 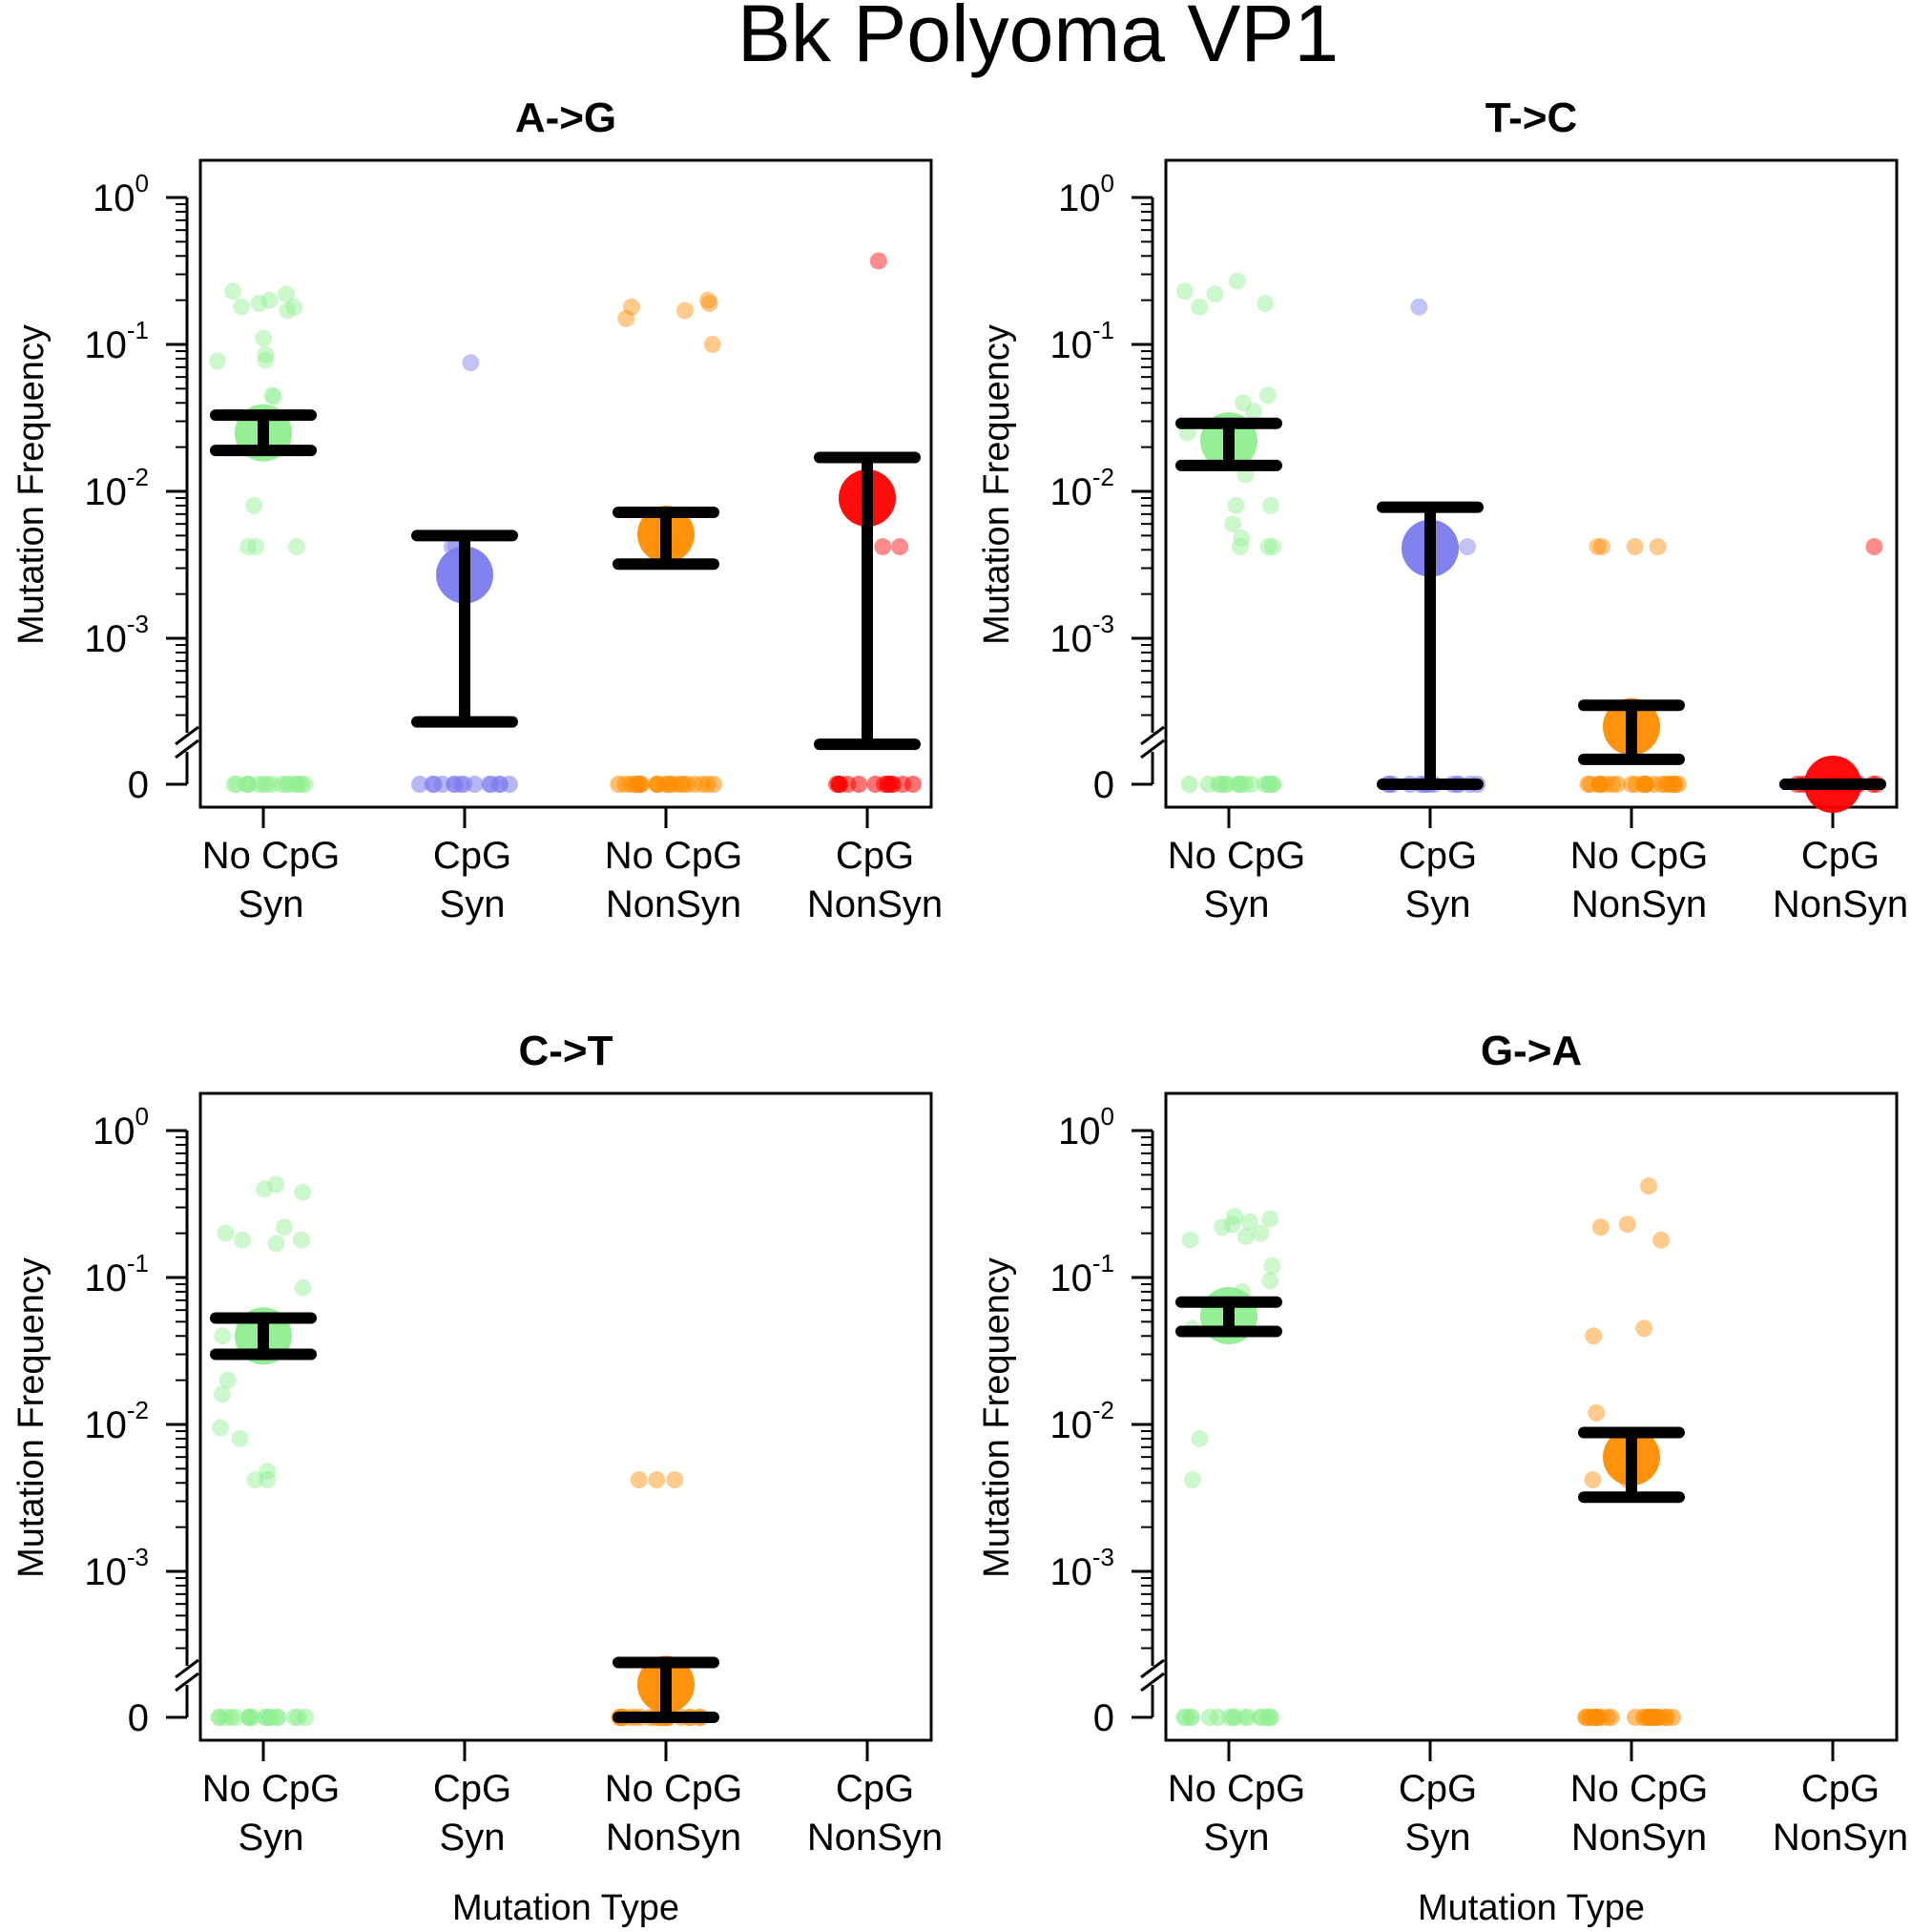 I want to click on panel-title: G->A, so click(x=1531, y=1051).